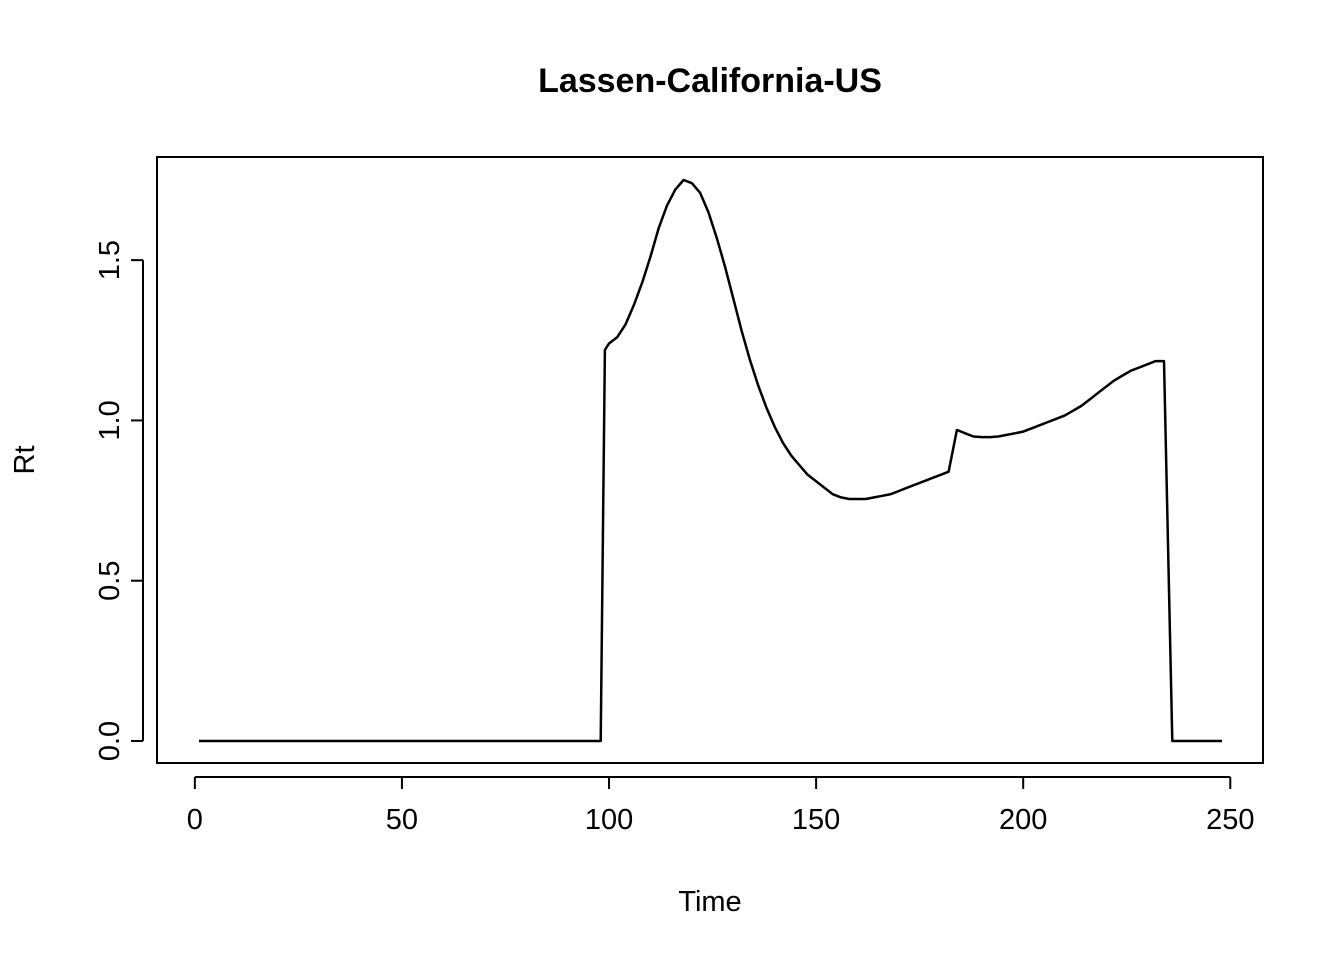 The image size is (1344, 960). What do you see at coordinates (110, 581) in the screenshot?
I see `y-tick-label: 0.5` at bounding box center [110, 581].